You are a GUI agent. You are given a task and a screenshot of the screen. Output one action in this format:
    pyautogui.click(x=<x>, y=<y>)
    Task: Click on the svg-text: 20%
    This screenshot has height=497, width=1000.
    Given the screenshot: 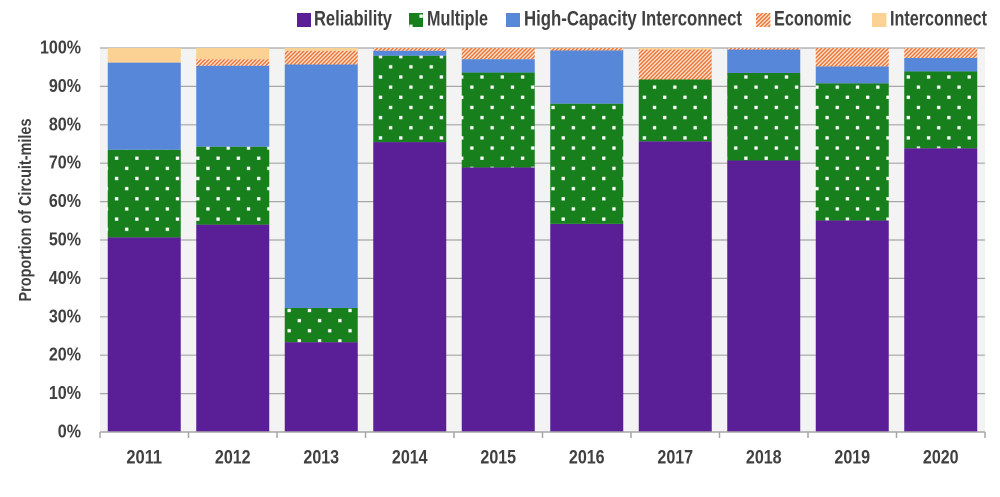 What is the action you would take?
    pyautogui.click(x=65, y=355)
    